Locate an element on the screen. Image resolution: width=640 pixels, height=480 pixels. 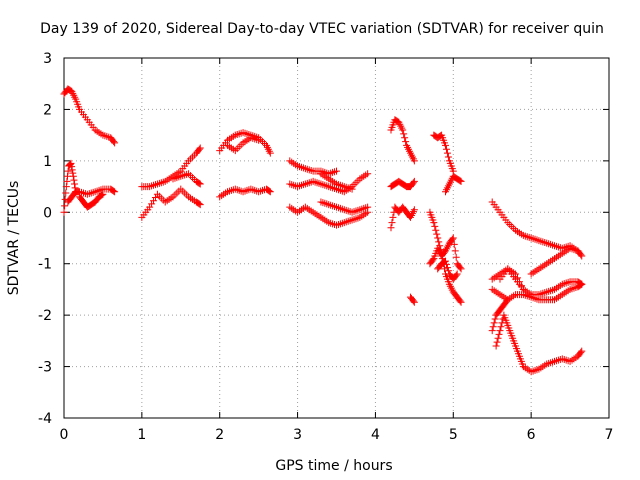
series-arc-3b is located at coordinates (245, 193).